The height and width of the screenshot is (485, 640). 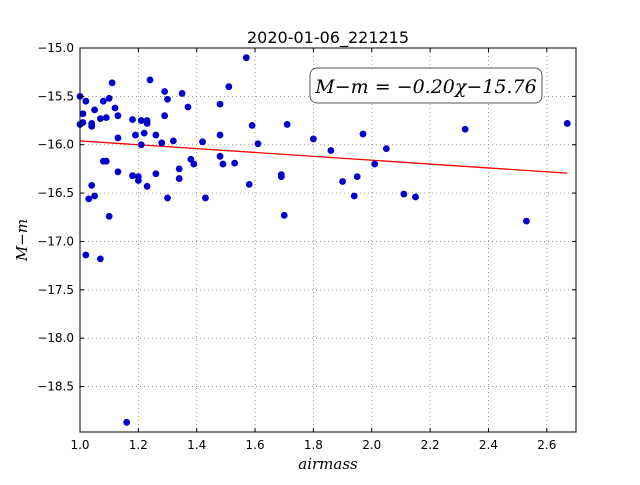 I want to click on annotation-box, so click(x=426, y=85).